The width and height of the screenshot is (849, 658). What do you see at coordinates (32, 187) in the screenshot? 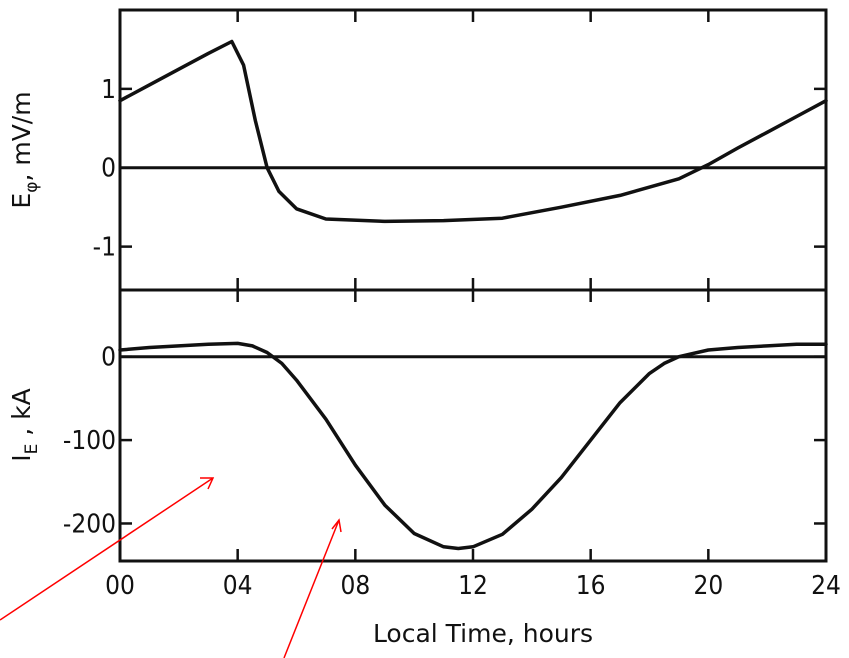
I see `top-ylabel-subscript: φ` at bounding box center [32, 187].